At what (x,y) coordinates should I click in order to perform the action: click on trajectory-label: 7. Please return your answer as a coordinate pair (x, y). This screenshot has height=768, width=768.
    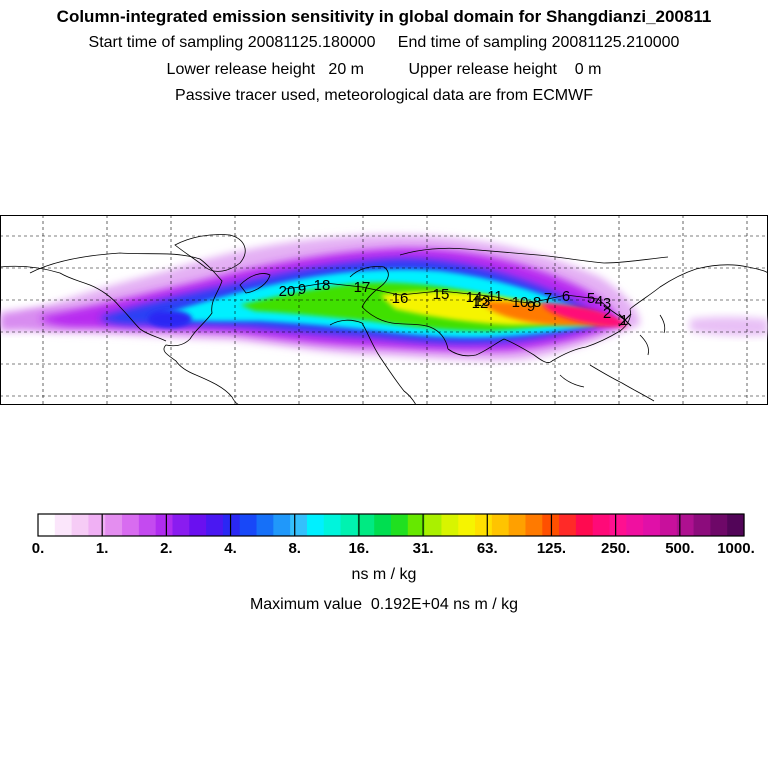
    Looking at the image, I should click on (548, 298).